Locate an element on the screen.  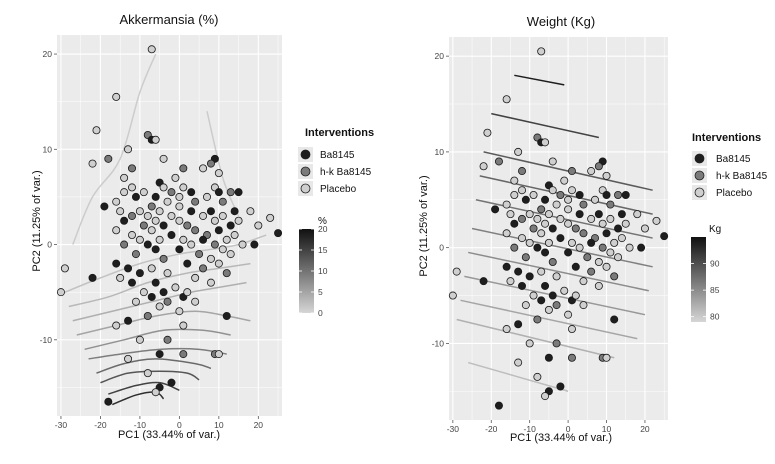
akkermansia-y-tick-label: -10 is located at coordinates (46, 340).